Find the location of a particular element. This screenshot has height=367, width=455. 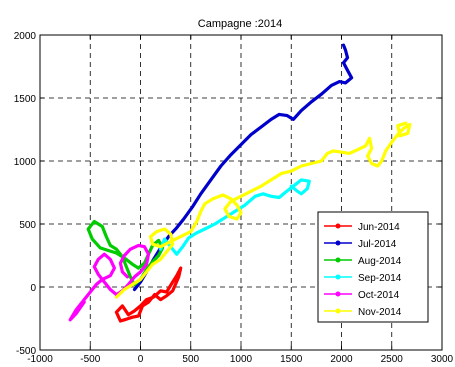

y-tick-label: 500 is located at coordinates (27, 225).